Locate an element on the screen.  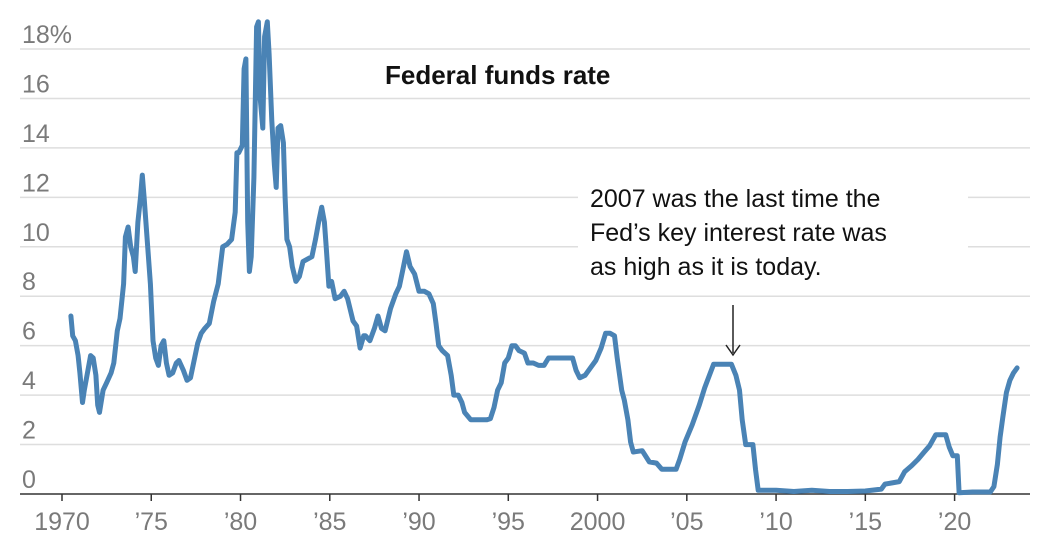
x-tick-label: ’85 is located at coordinates (329, 522).